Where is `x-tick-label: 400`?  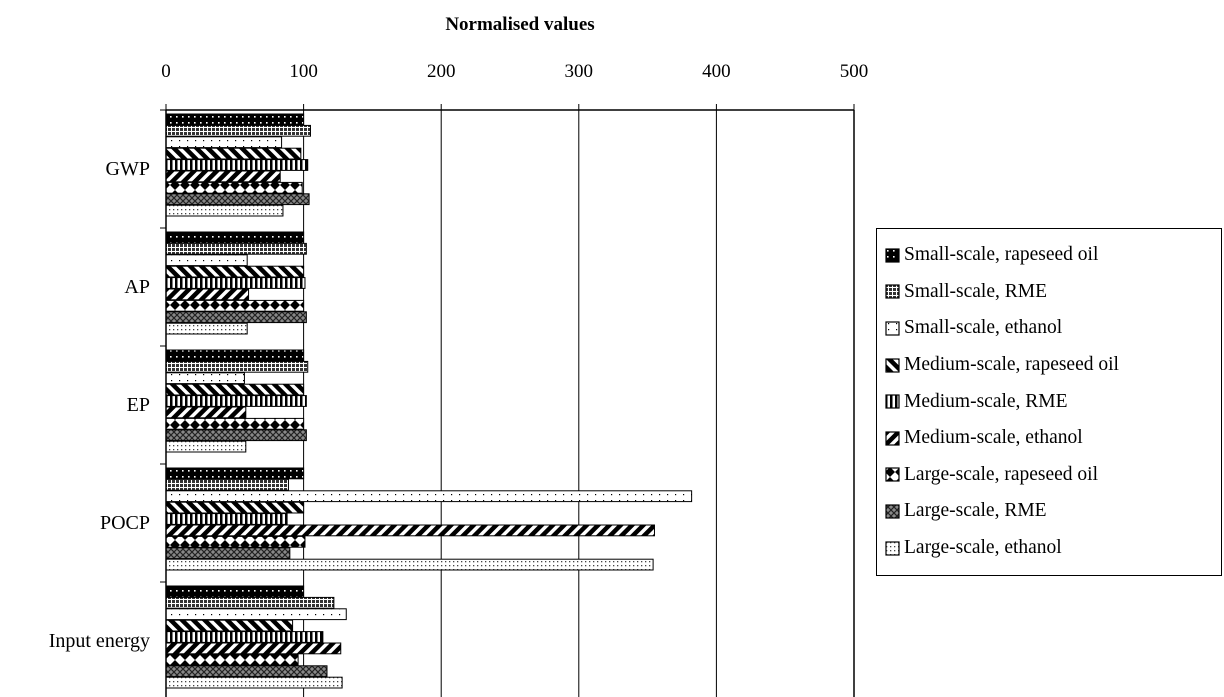 x-tick-label: 400 is located at coordinates (716, 71).